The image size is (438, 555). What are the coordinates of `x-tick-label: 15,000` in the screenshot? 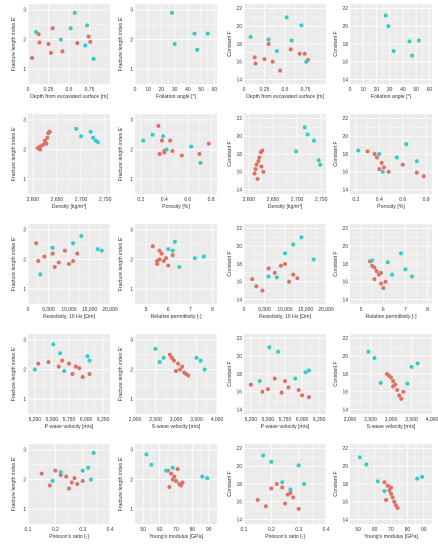 It's located at (306, 310).